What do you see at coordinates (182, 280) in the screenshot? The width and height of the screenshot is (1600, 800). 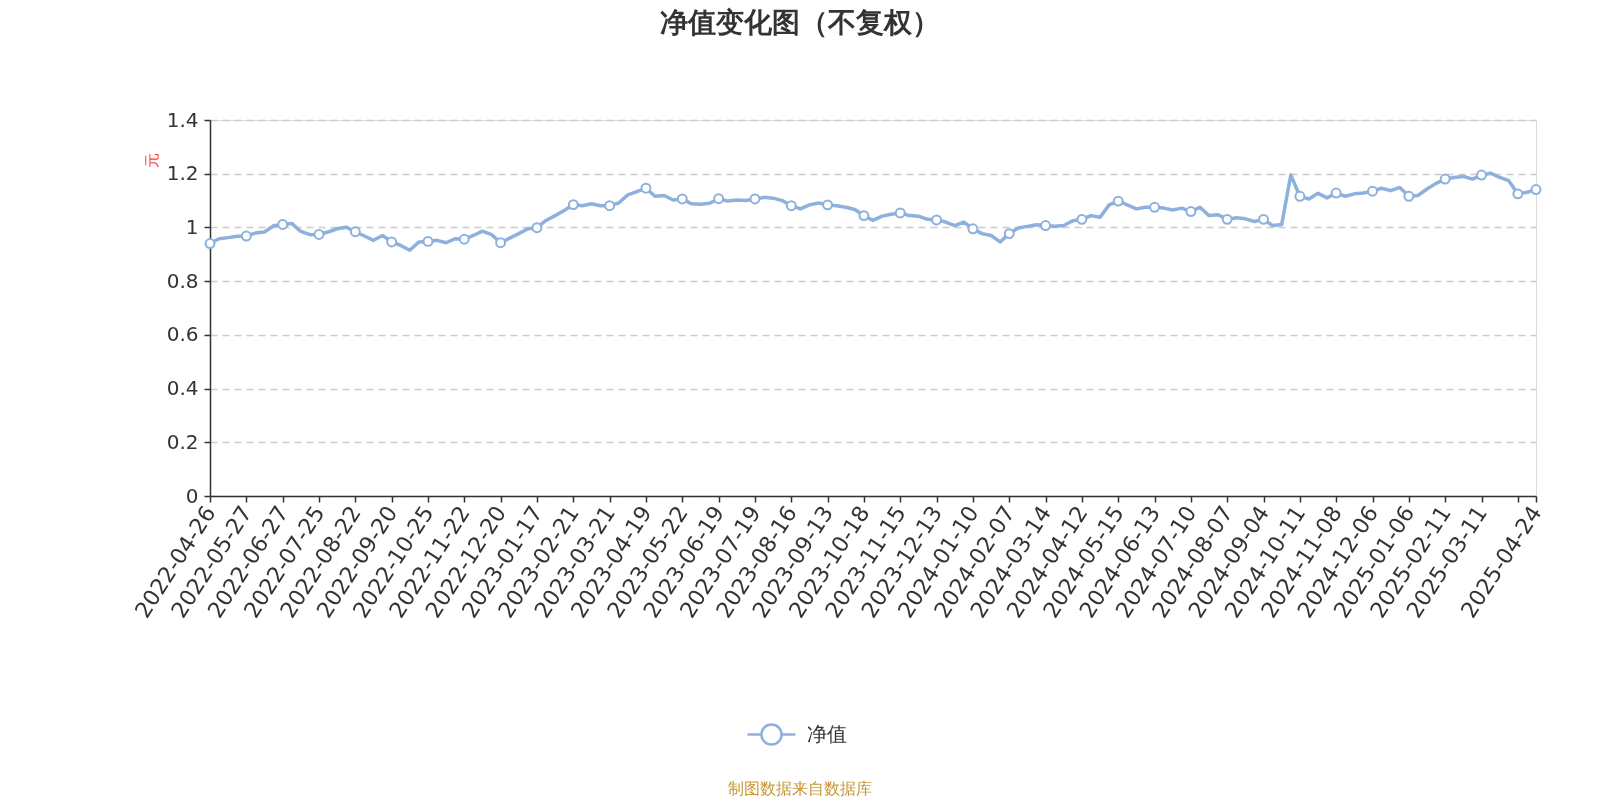 I see `y-tick-label: 0.8` at bounding box center [182, 280].